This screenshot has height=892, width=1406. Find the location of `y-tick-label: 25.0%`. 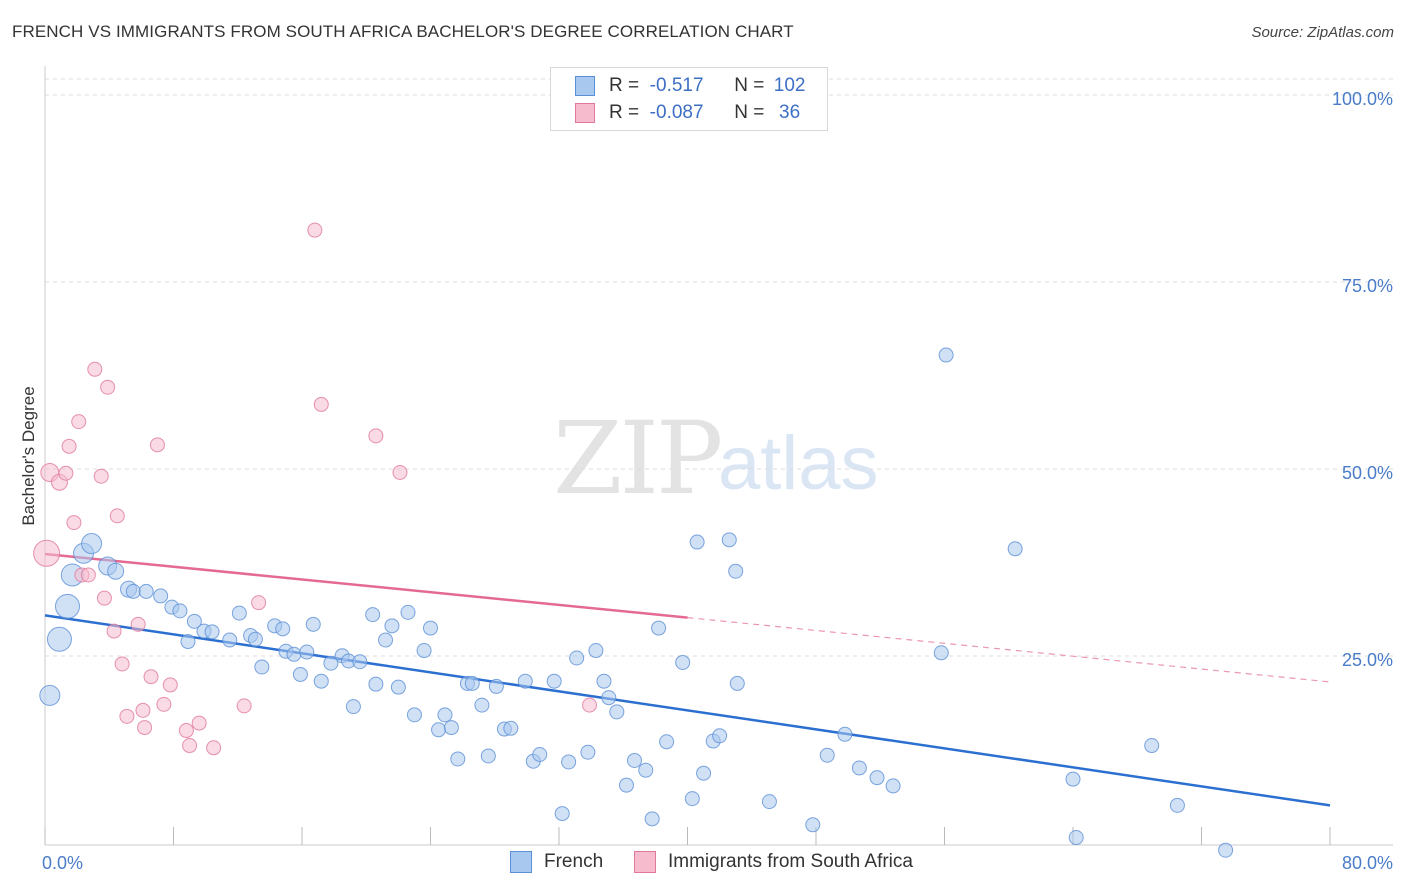

y-tick-label: 25.0% is located at coordinates (1367, 660).